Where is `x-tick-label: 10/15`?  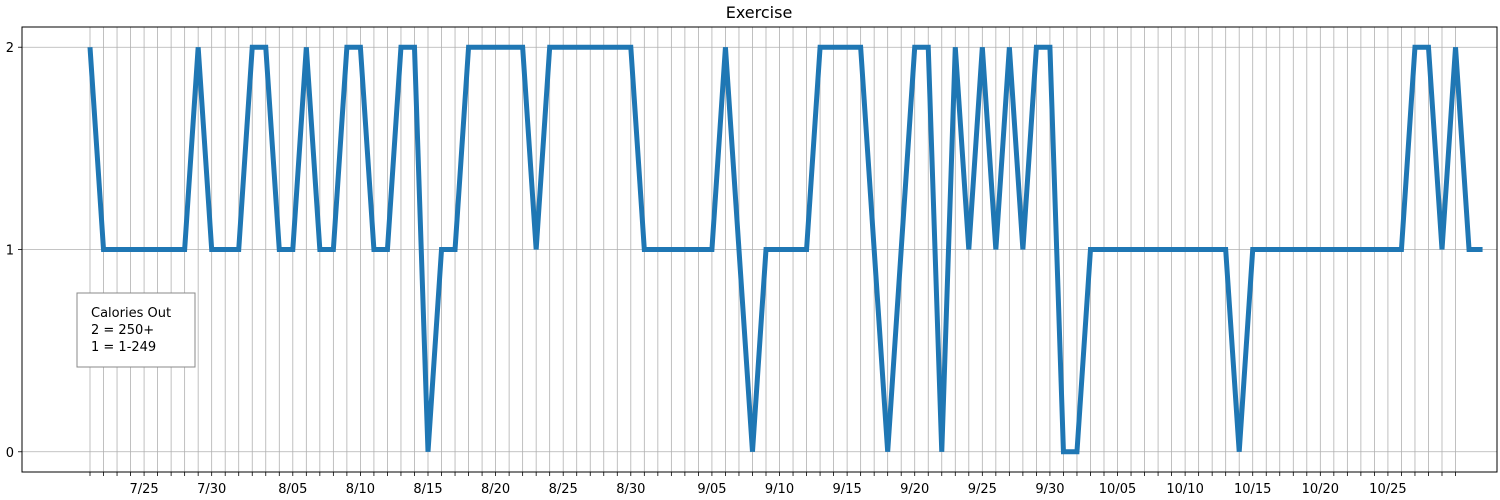 x-tick-label: 10/15 is located at coordinates (1252, 489).